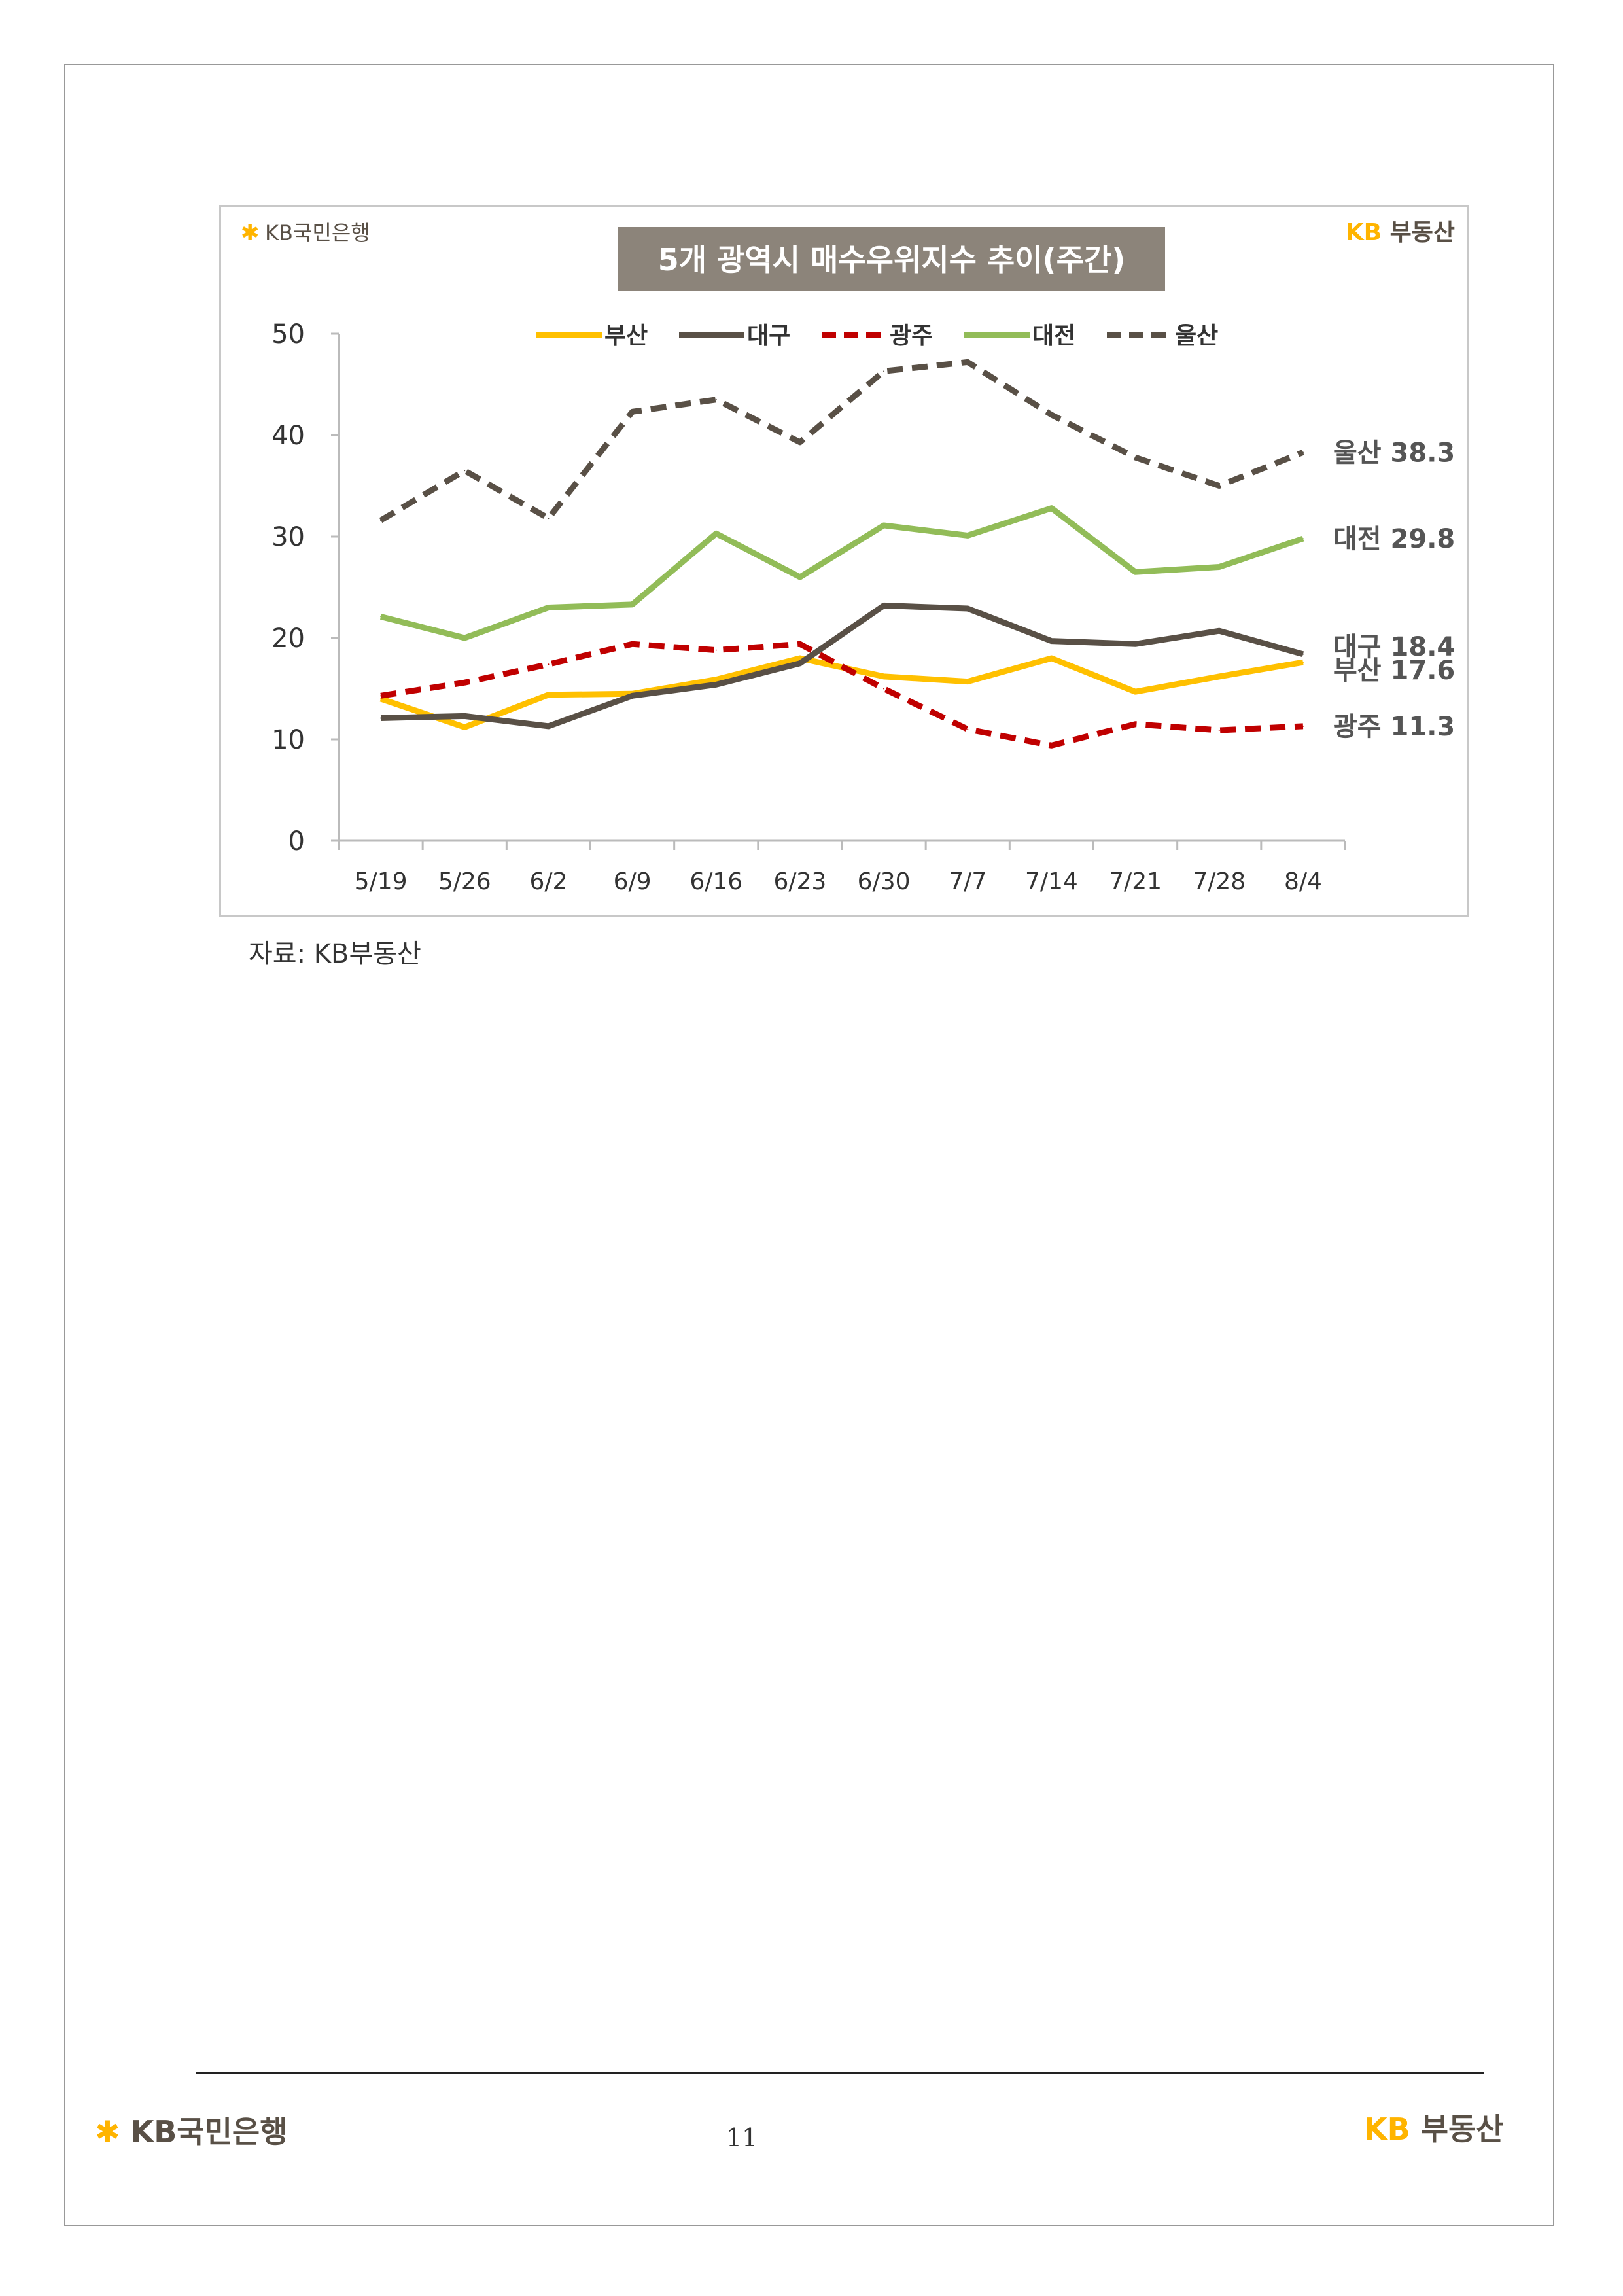 Image resolution: width=1623 pixels, height=2296 pixels. Describe the element at coordinates (1394, 727) in the screenshot. I see `end-label: 광주 11.3` at that location.